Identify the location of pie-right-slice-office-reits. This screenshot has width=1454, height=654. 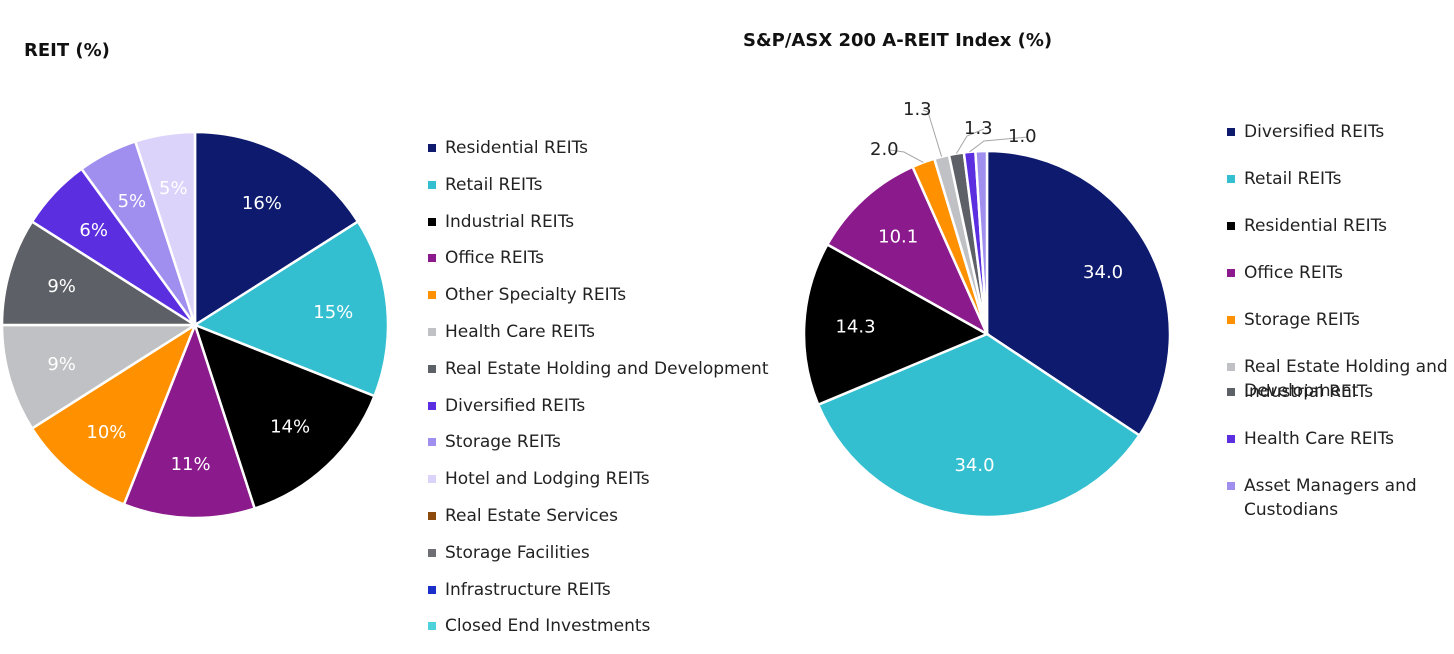
(907, 251).